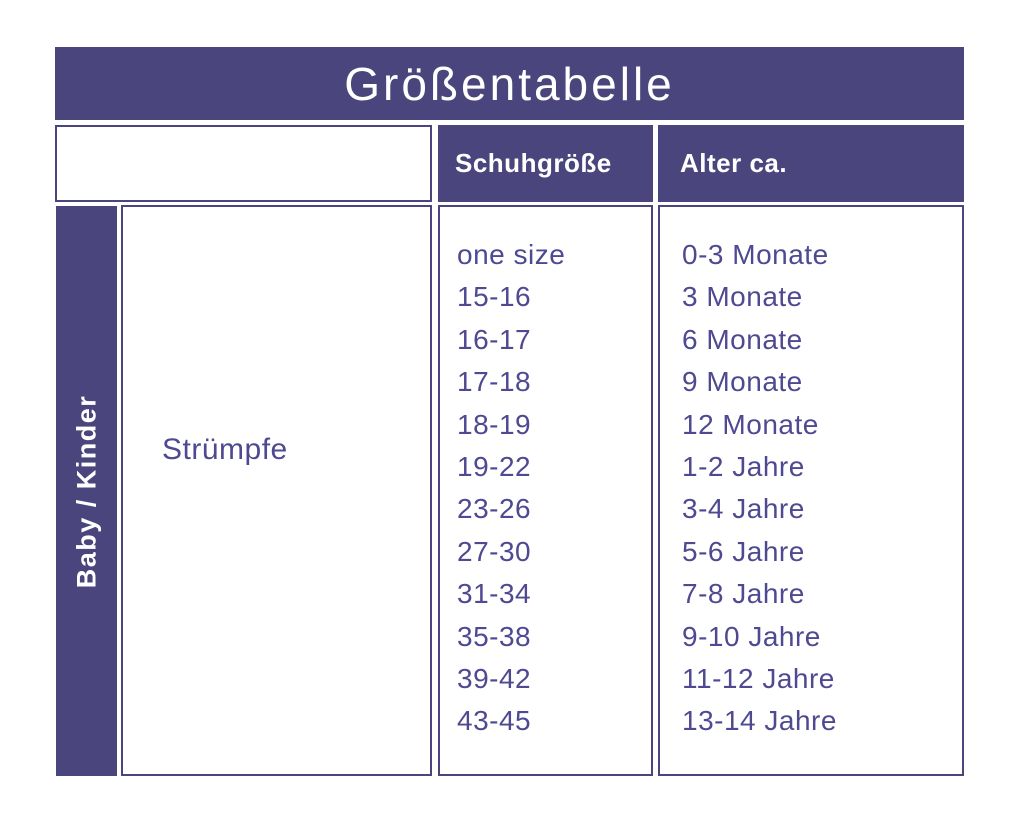  I want to click on shoe-size-value: 39-42, so click(494, 678).